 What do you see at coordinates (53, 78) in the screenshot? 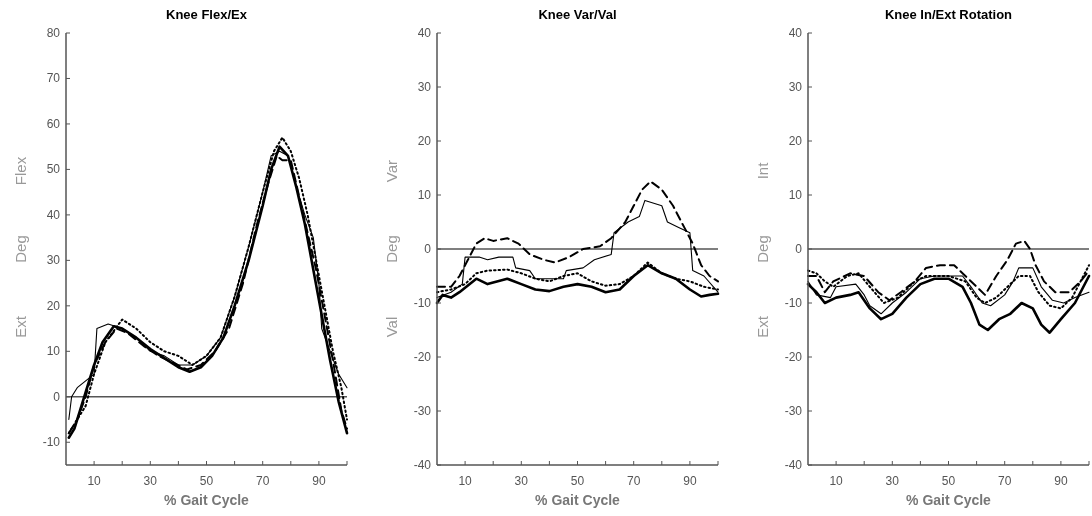
I see `y-tick-label: 70` at bounding box center [53, 78].